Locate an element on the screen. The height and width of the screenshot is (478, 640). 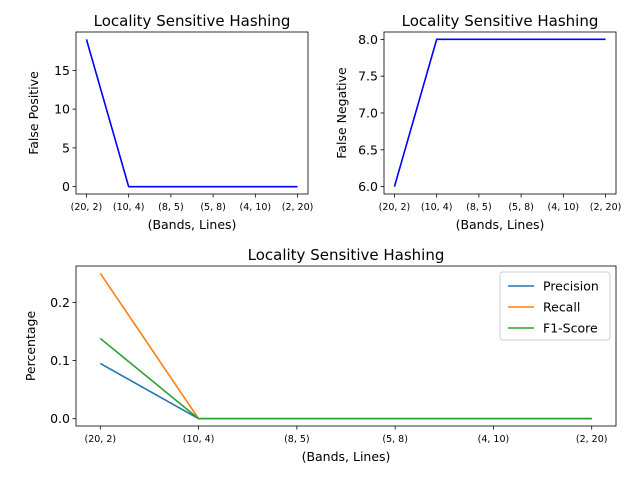
y-axis-label: False Negative is located at coordinates (341, 113).